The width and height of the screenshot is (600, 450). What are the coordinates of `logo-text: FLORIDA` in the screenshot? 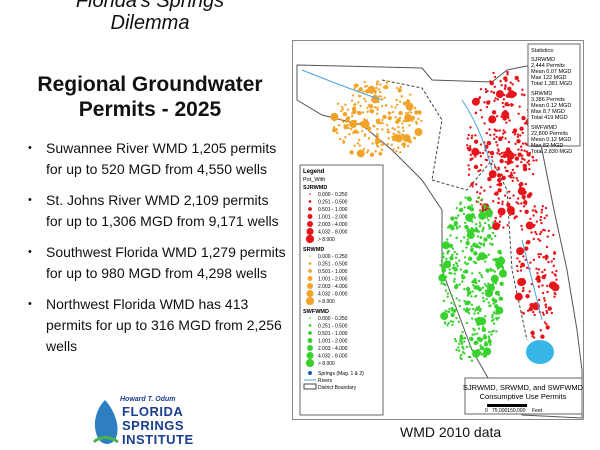 It's located at (153, 411).